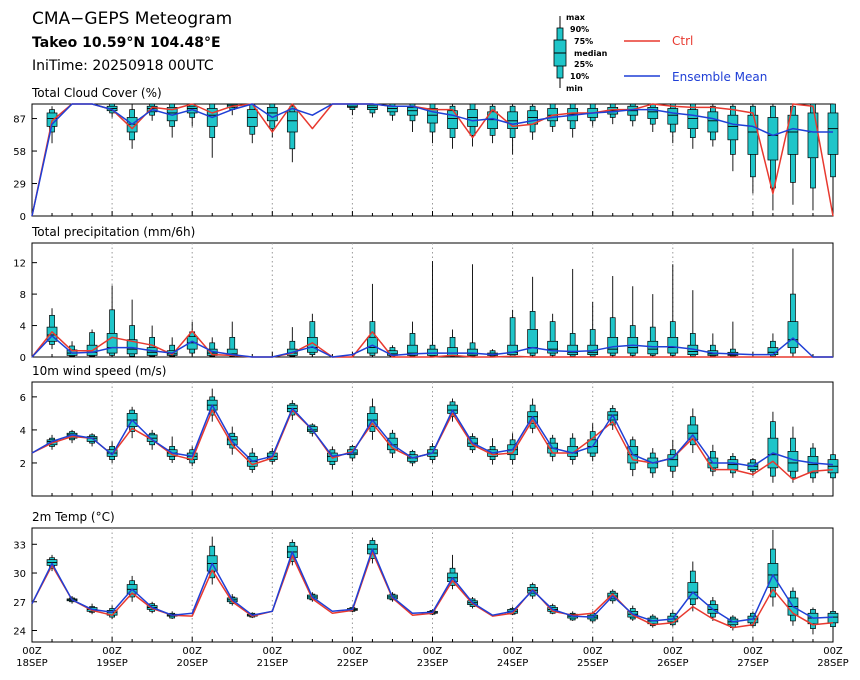 The width and height of the screenshot is (860, 680). Describe the element at coordinates (31, 663) in the screenshot. I see `x-date-label: 18SEP` at that location.